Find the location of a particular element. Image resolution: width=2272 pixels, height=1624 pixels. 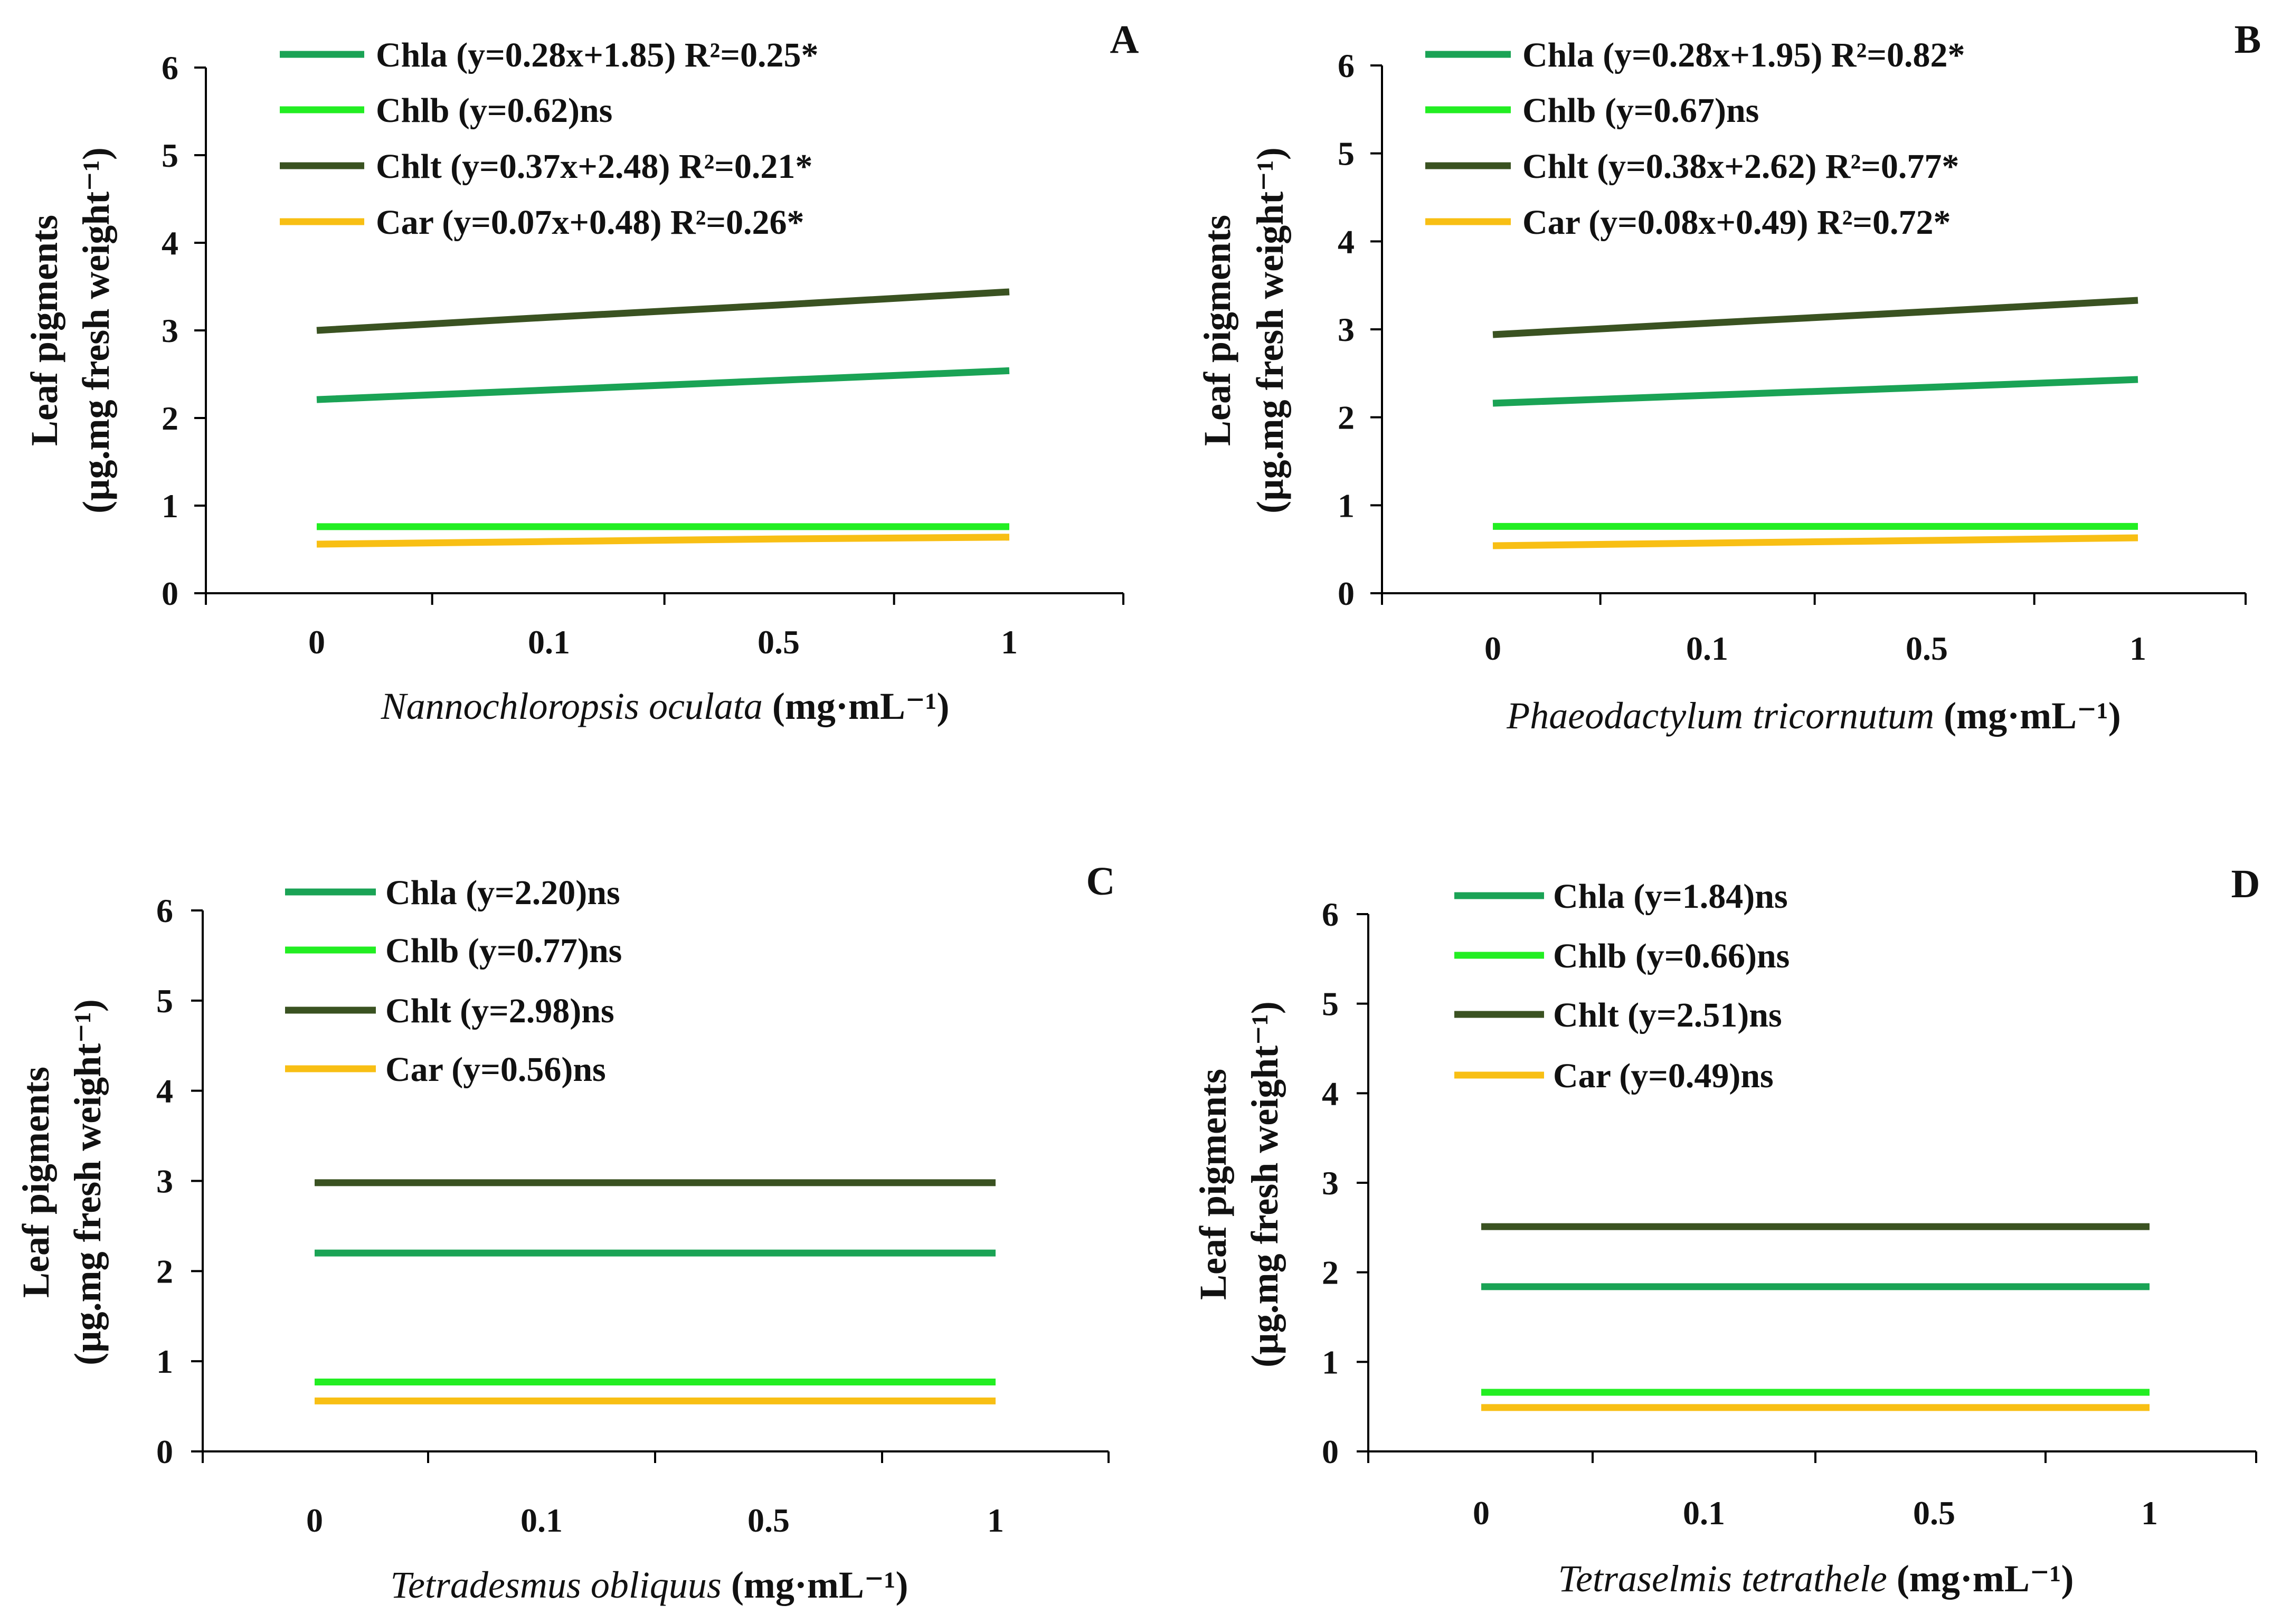

legend-label-chlb: Chlb (y=0.62)ns is located at coordinates (494, 110).